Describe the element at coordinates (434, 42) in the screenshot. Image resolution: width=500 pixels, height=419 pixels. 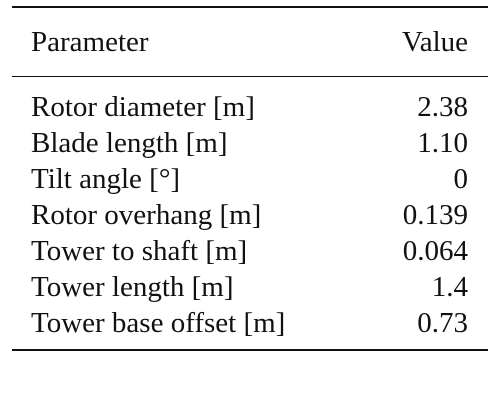
I see `header-value: Value` at that location.